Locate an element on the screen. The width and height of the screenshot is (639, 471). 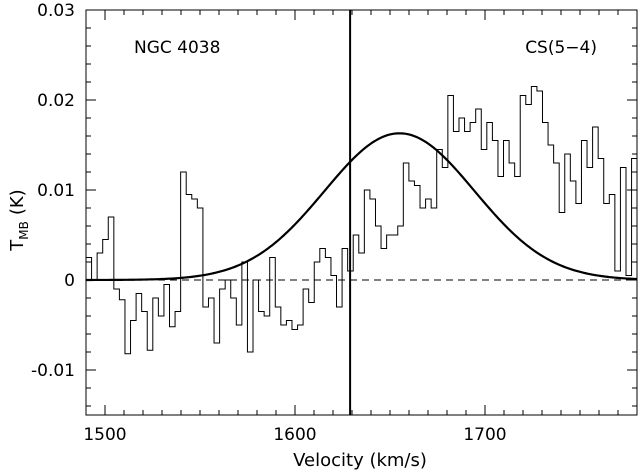
y-tick-label: 0.02 is located at coordinates (56, 101).